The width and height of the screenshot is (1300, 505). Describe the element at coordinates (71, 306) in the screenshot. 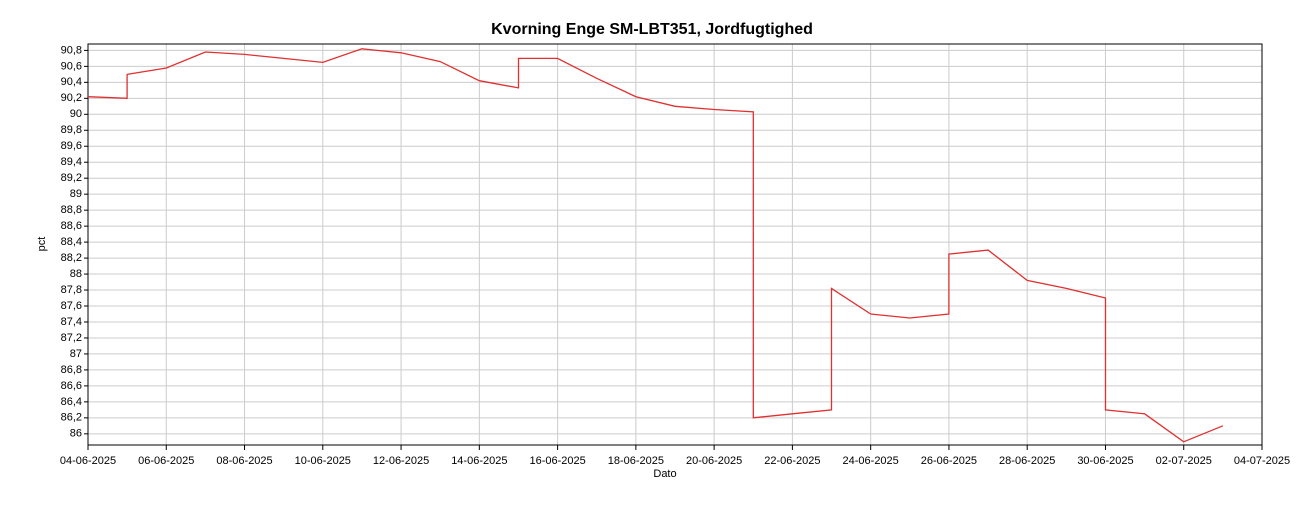

I see `y-tick-label: 87,6` at that location.